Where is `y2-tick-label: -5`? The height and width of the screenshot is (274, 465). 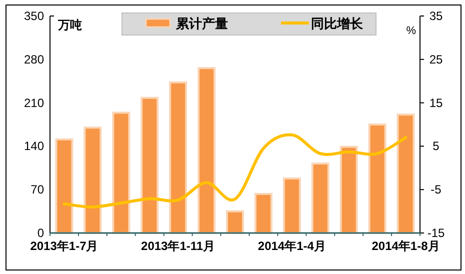
y2-tick-label: -5 is located at coordinates (436, 189).